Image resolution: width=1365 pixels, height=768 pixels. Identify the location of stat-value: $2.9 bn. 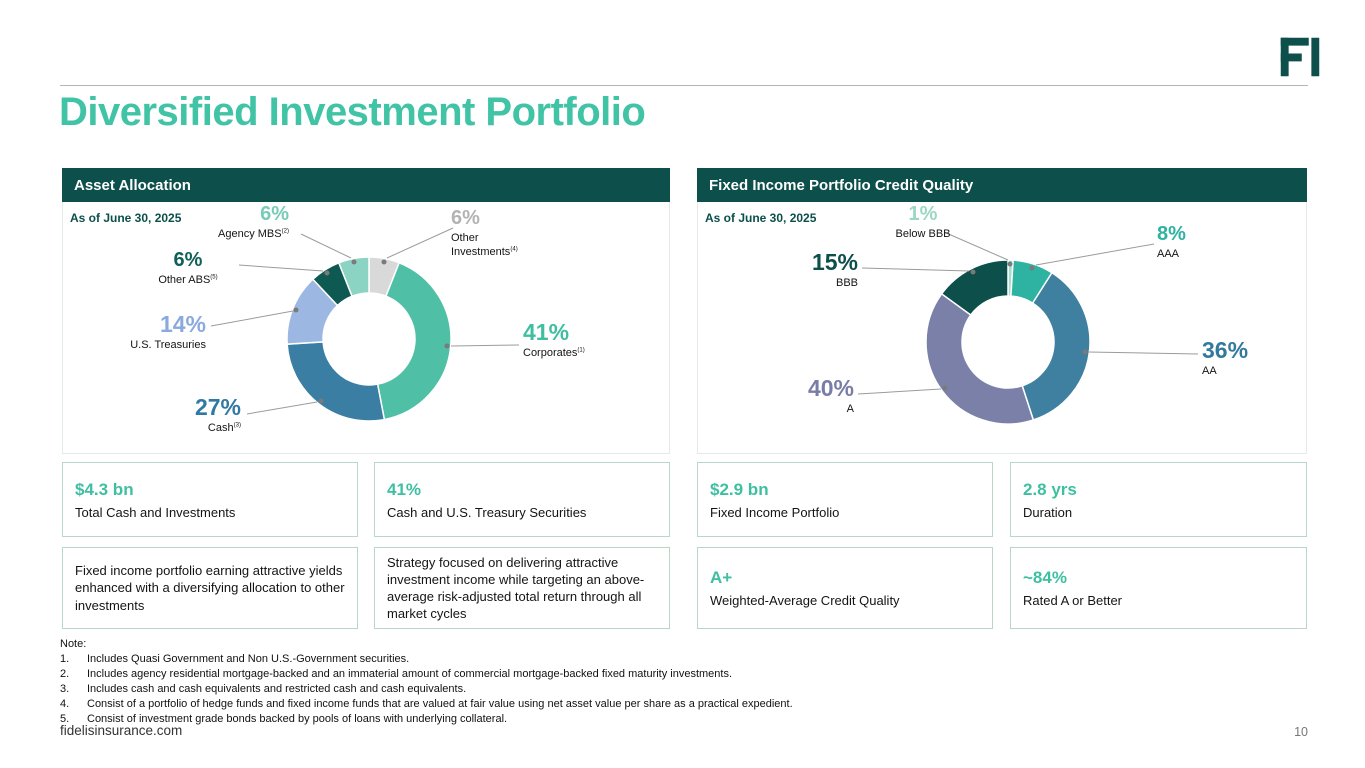
(739, 489).